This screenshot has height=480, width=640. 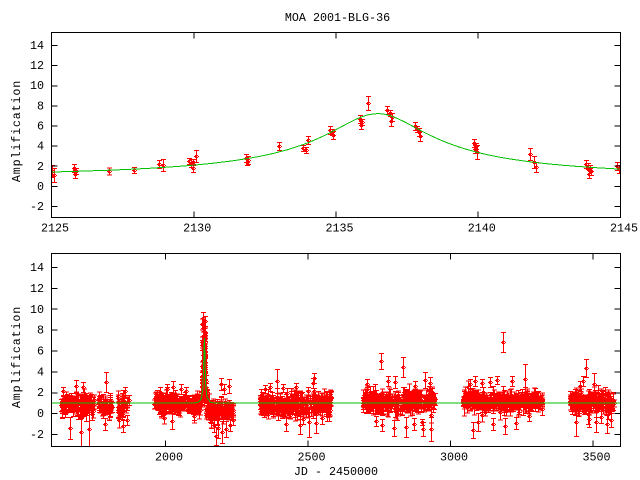 I want to click on svg-text: 2140, so click(x=482, y=229).